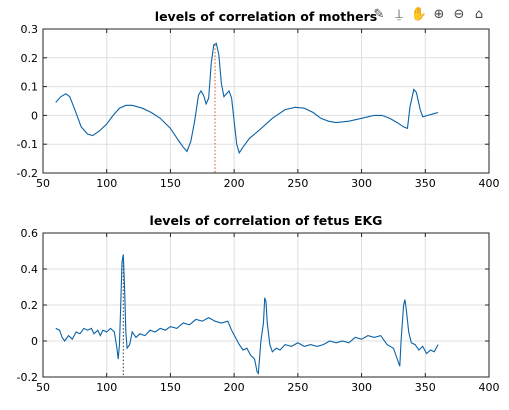  I want to click on y-tick-label: 0.4, so click(30, 269).